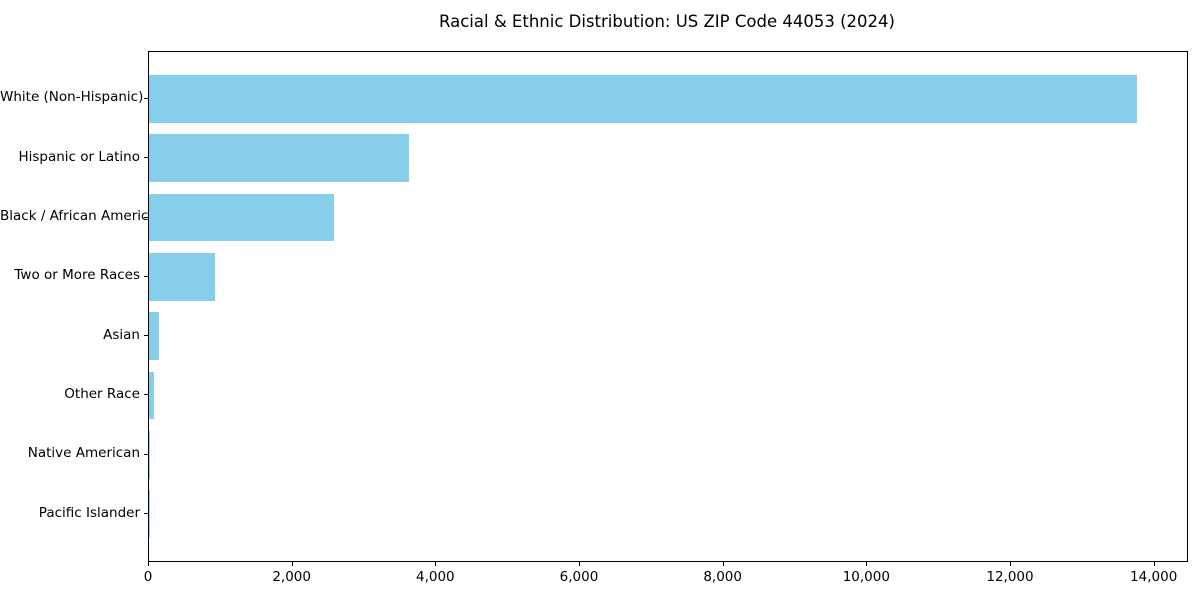 Image resolution: width=1200 pixels, height=600 pixels. I want to click on x-tick-label: 2,000, so click(291, 577).